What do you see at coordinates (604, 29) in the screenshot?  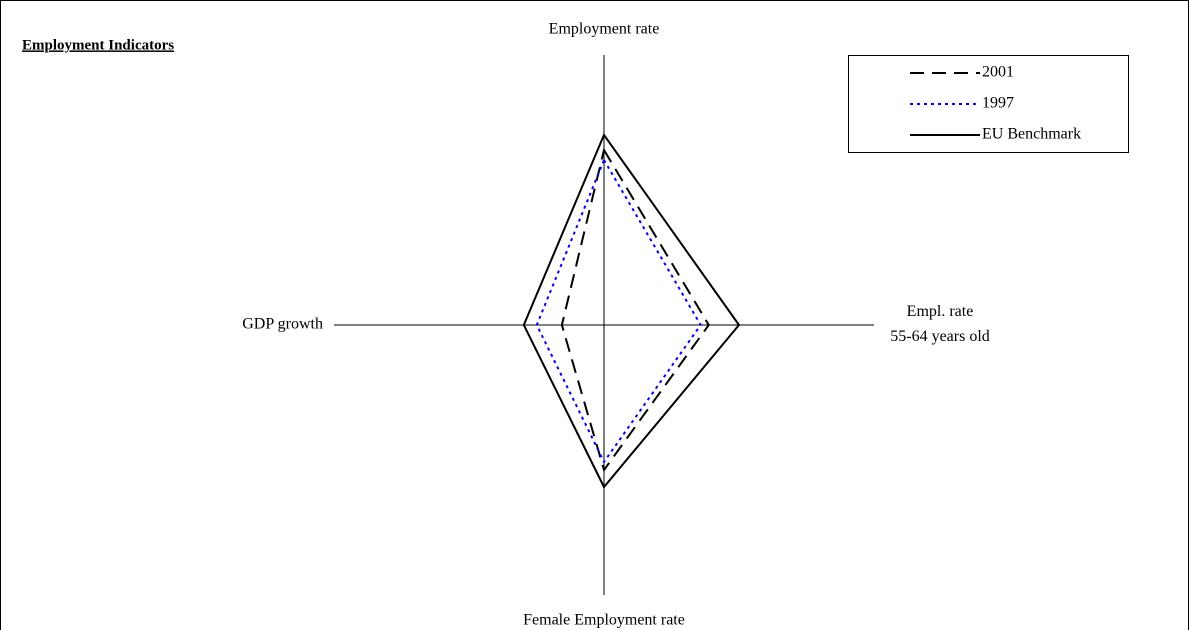 I see `axis-label: Employment rate` at bounding box center [604, 29].